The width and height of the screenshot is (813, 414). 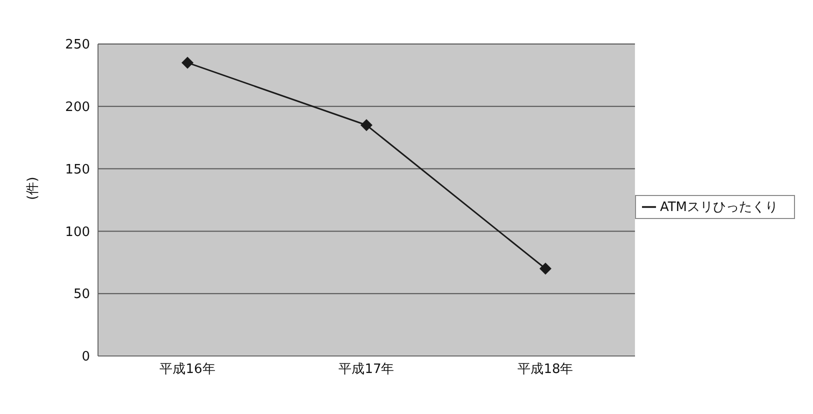 I want to click on x-tick-label: 平成16年, so click(x=188, y=370).